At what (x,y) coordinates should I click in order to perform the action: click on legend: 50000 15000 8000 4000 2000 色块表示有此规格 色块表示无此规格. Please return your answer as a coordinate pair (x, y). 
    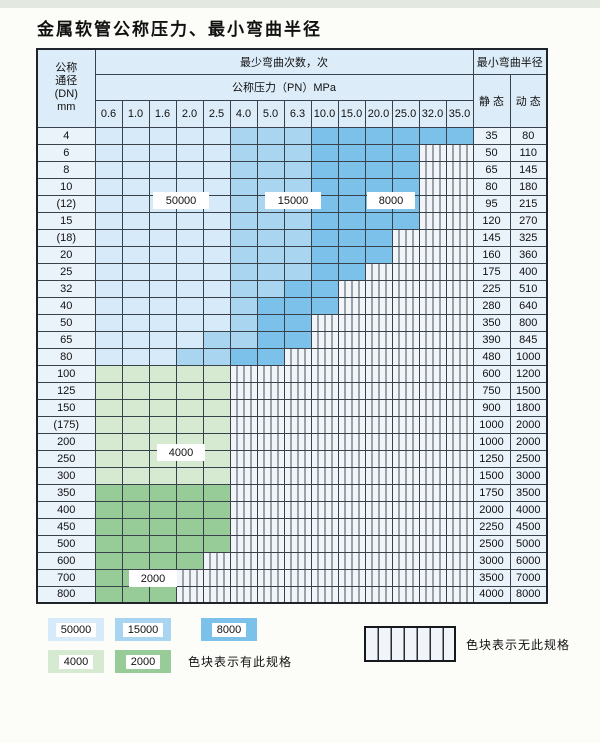
    Looking at the image, I should click on (324, 645).